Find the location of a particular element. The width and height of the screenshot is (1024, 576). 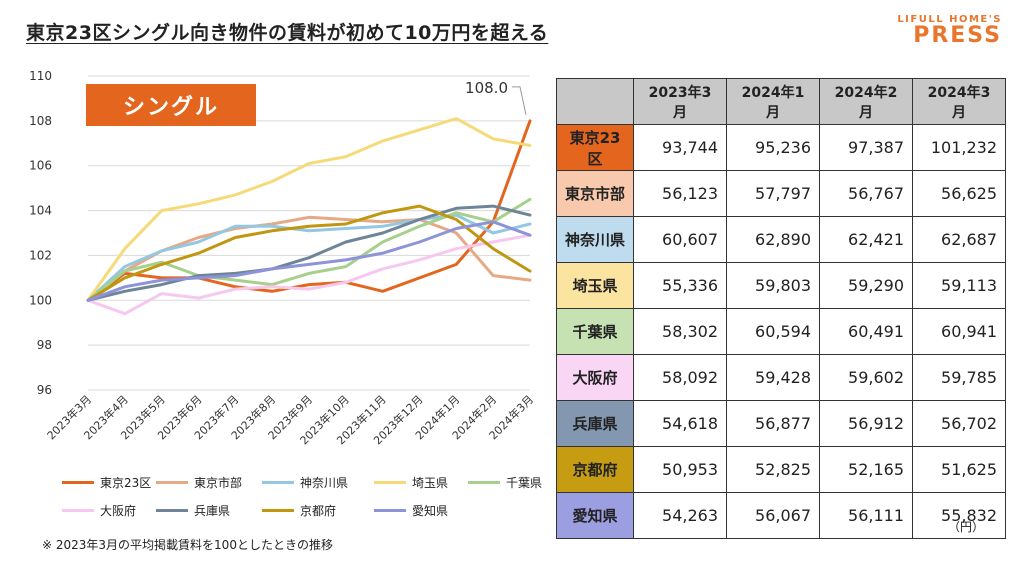

table-cell: 62,890 is located at coordinates (773, 239).